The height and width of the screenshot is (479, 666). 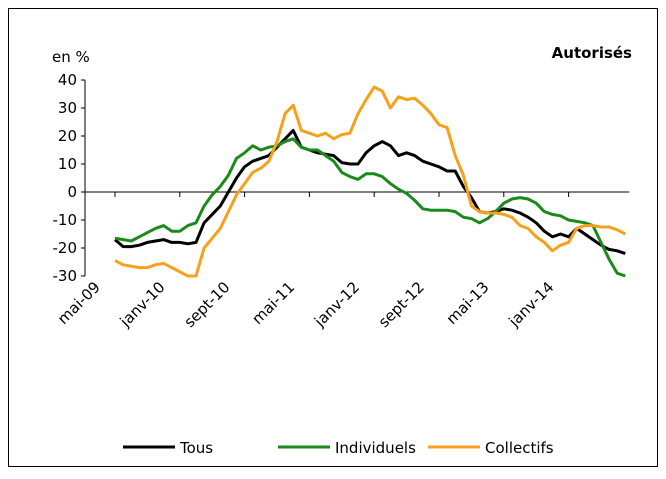 What do you see at coordinates (71, 57) in the screenshot?
I see `y-axis-label: en %` at bounding box center [71, 57].